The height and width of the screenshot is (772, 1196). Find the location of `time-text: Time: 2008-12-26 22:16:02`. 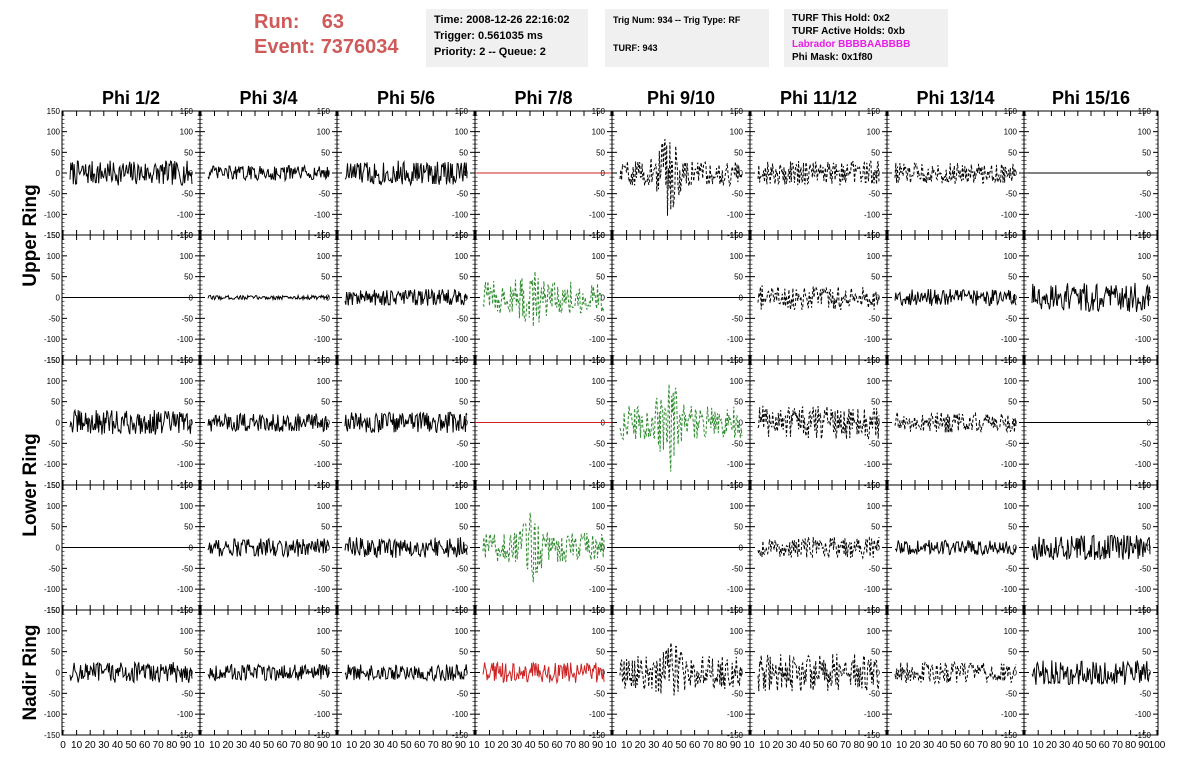

time-text: Time: 2008-12-26 22:16:02 is located at coordinates (502, 20).